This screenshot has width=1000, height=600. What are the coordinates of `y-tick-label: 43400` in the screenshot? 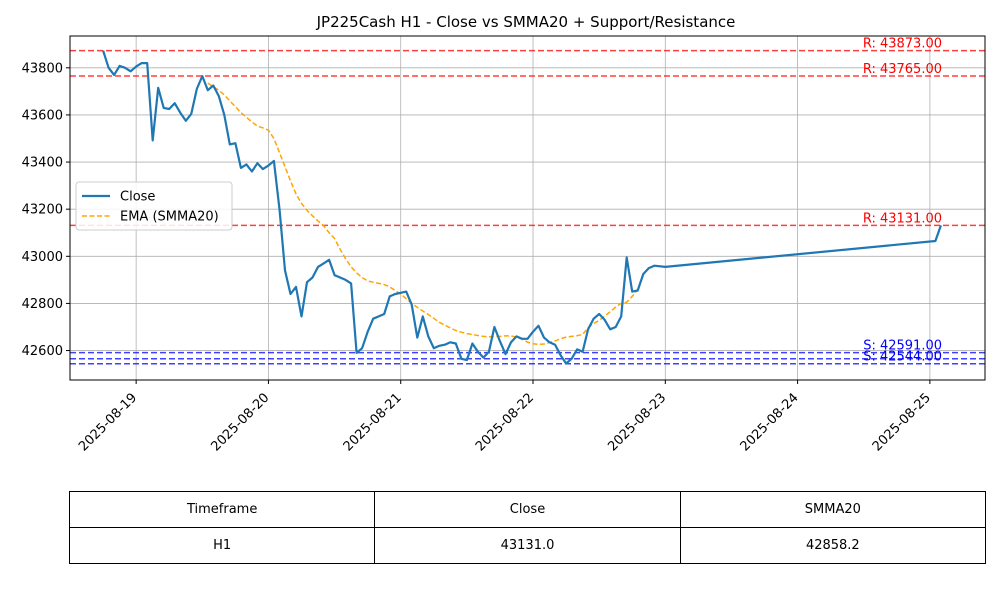 It's located at (42, 163).